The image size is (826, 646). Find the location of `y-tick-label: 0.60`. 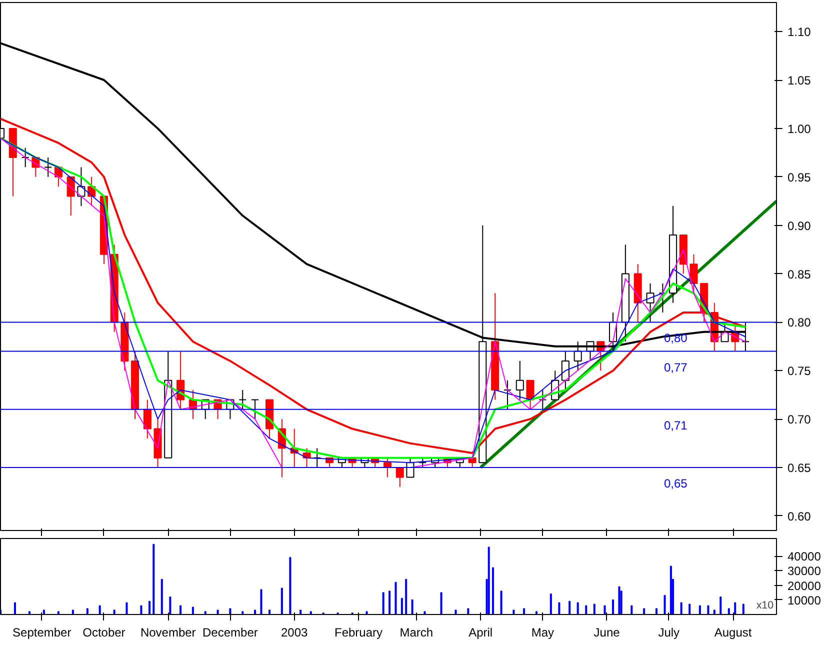

y-tick-label: 0.60 is located at coordinates (800, 516).